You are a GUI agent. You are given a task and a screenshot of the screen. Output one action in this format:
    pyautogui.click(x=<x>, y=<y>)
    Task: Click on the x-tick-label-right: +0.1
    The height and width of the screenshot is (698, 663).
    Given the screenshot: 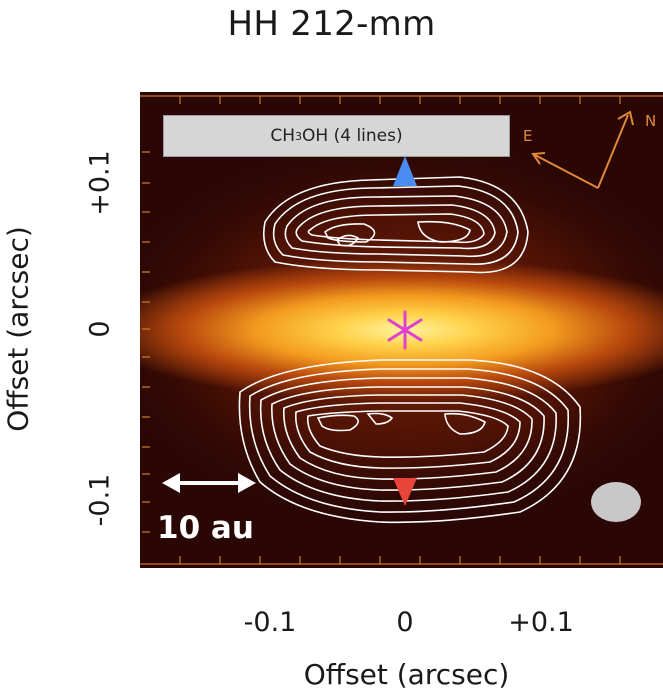 What is the action you would take?
    pyautogui.click(x=541, y=622)
    